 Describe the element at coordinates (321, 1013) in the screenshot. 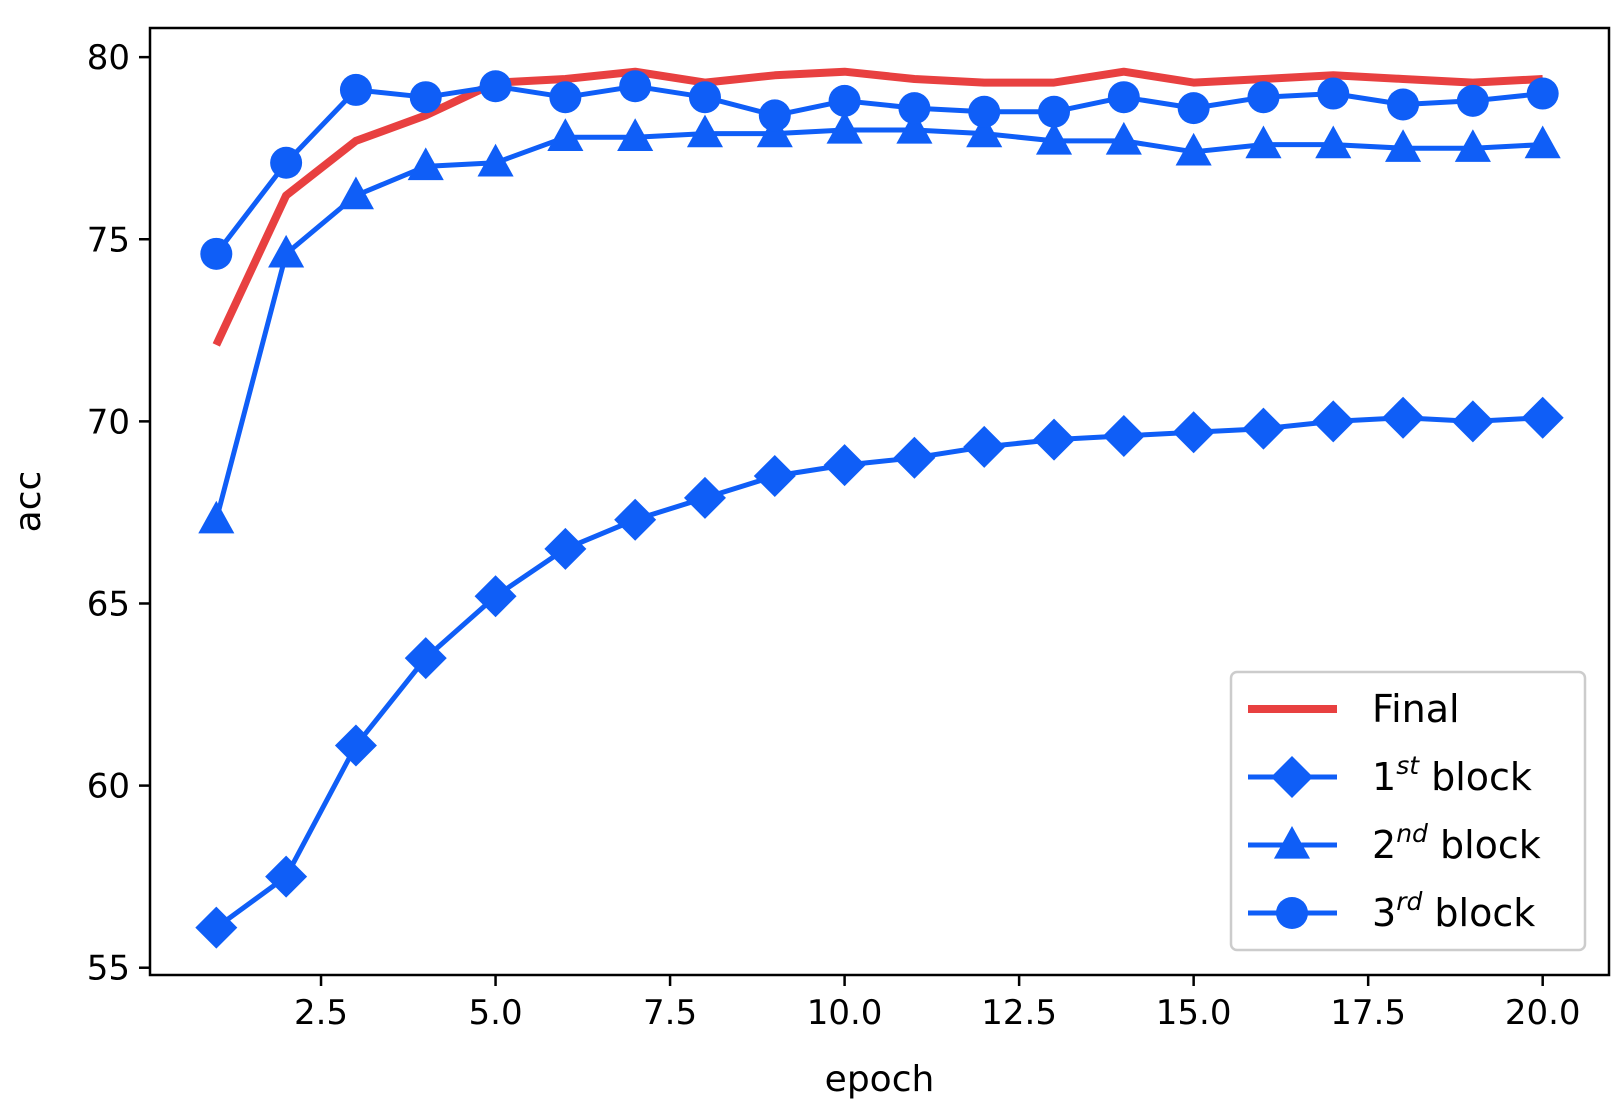

I see `x-tick-label: 2.5` at that location.